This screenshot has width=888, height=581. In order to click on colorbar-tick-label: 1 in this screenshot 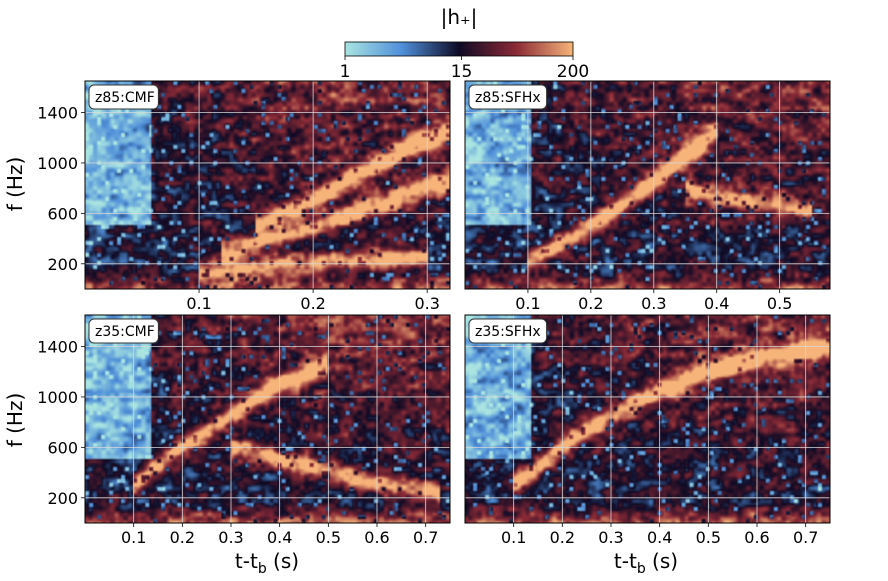, I will do `click(345, 72)`.